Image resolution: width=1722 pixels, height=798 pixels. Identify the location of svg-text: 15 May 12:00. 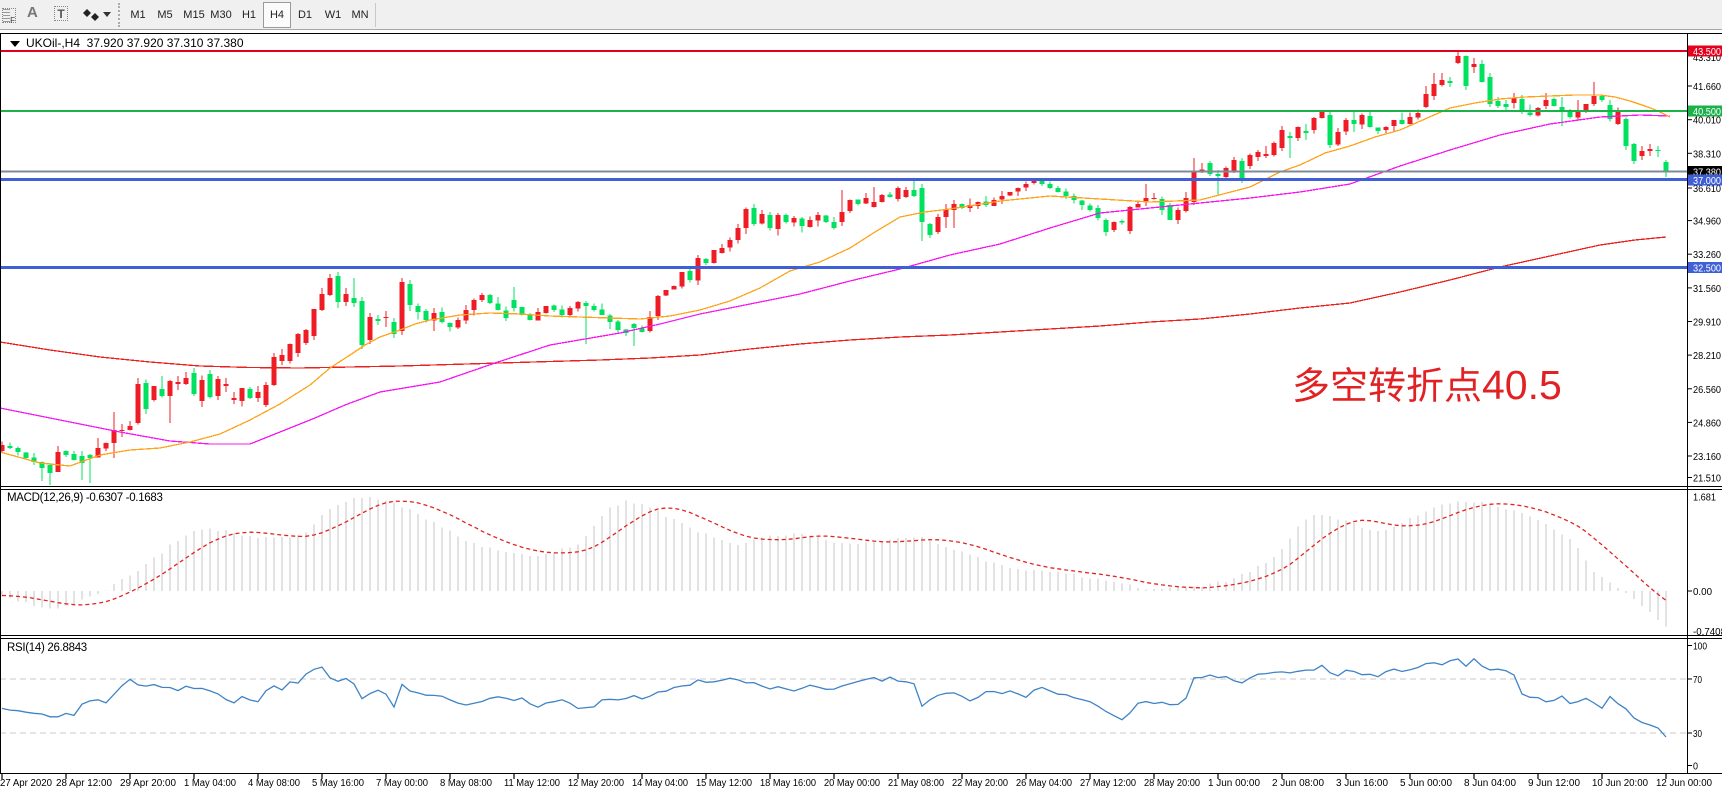
(724, 783).